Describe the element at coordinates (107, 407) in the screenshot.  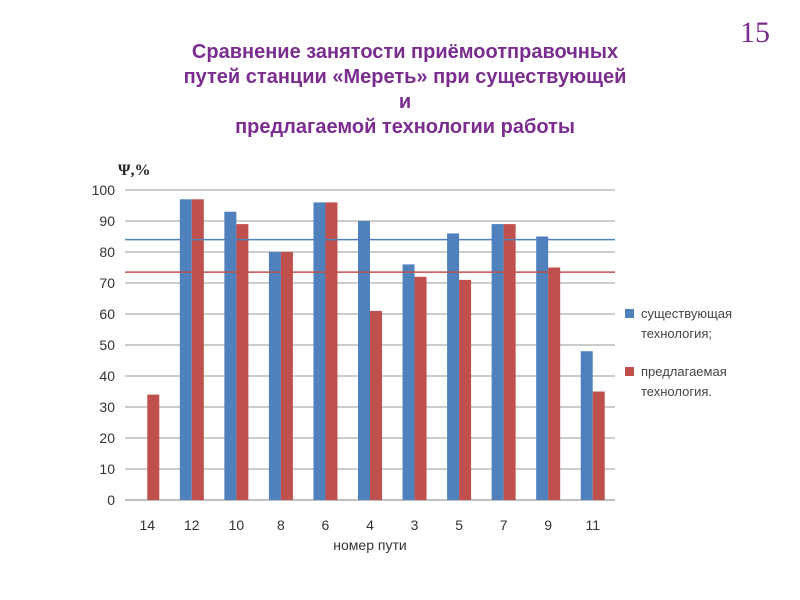
I see `y-tick-label-30: 30` at that location.